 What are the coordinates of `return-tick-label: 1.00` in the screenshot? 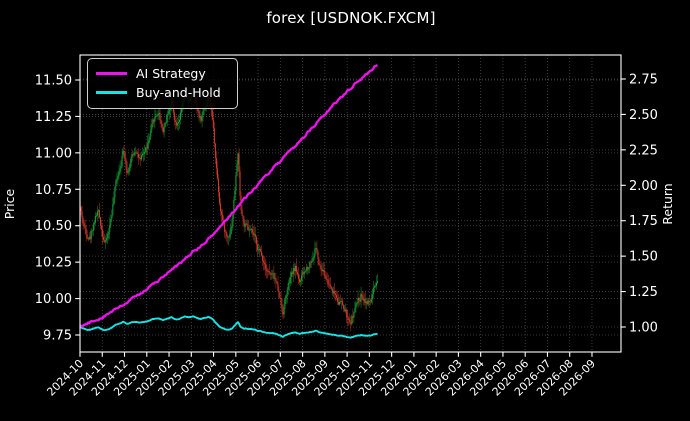 It's located at (643, 328).